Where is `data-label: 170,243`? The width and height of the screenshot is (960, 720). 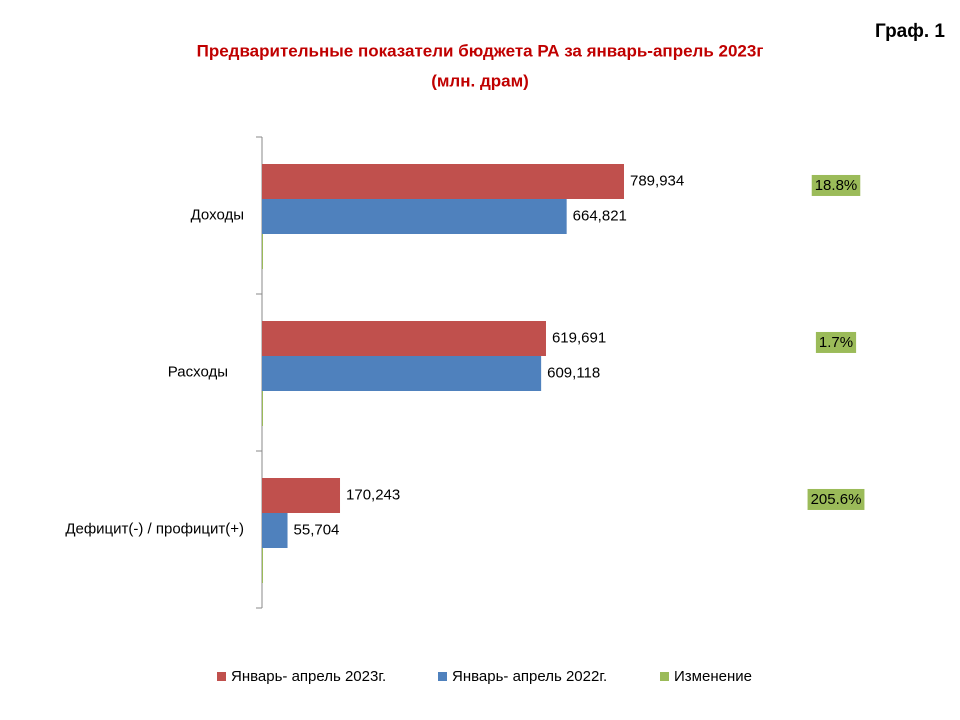
data-label: 170,243 is located at coordinates (373, 494).